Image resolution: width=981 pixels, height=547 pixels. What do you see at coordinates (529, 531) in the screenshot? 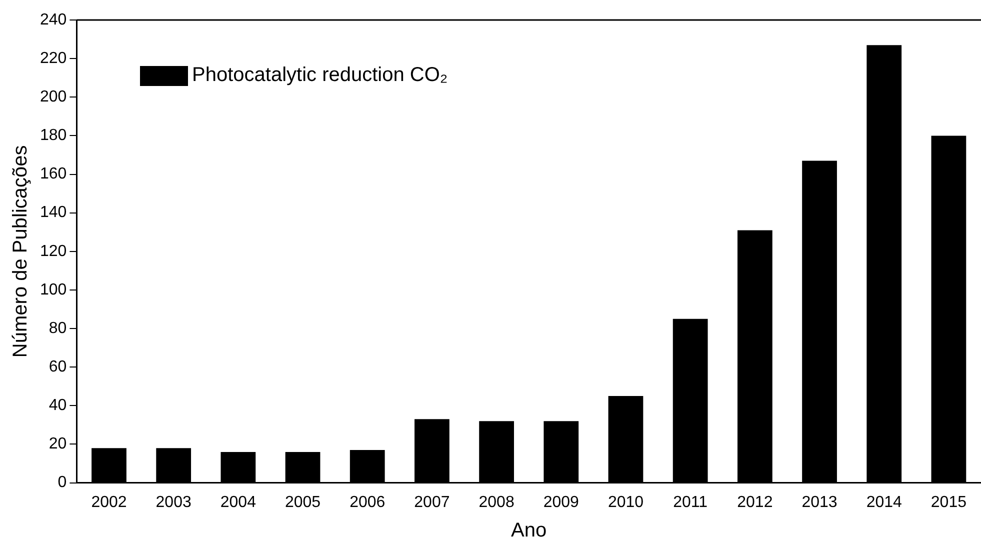
I see `x-axis-title: Ano` at bounding box center [529, 531].